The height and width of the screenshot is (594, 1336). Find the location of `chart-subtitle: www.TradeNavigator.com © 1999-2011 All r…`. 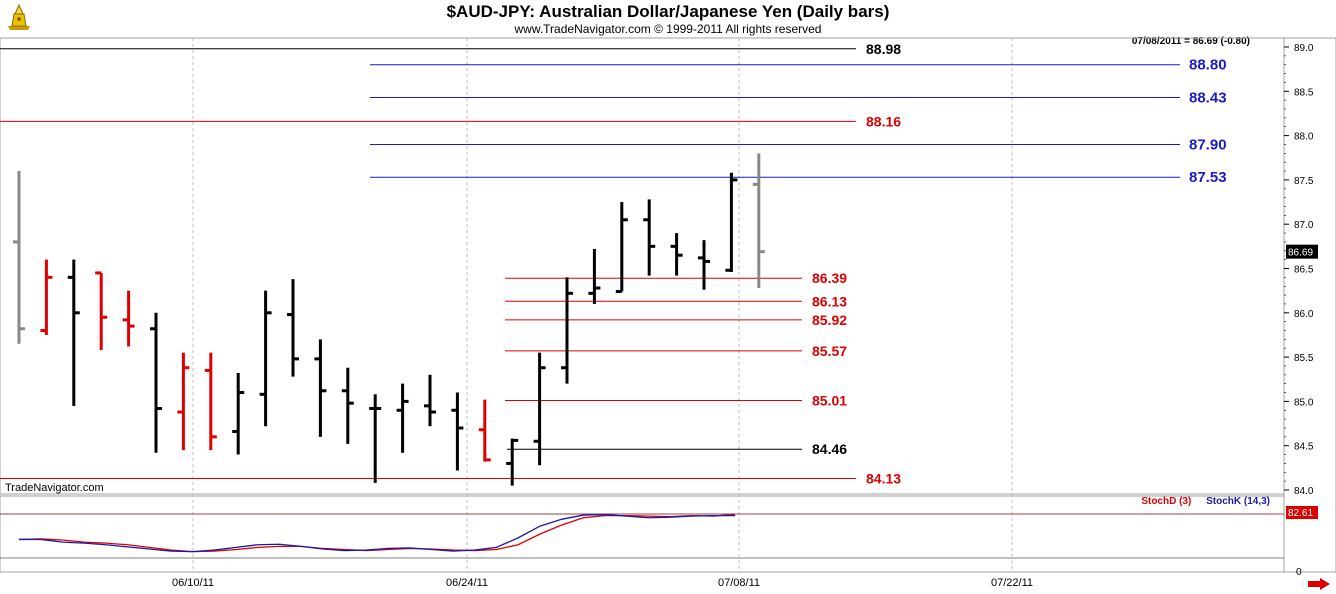

chart-subtitle: www.TradeNavigator.com © 1999-2011 All r… is located at coordinates (668, 29).